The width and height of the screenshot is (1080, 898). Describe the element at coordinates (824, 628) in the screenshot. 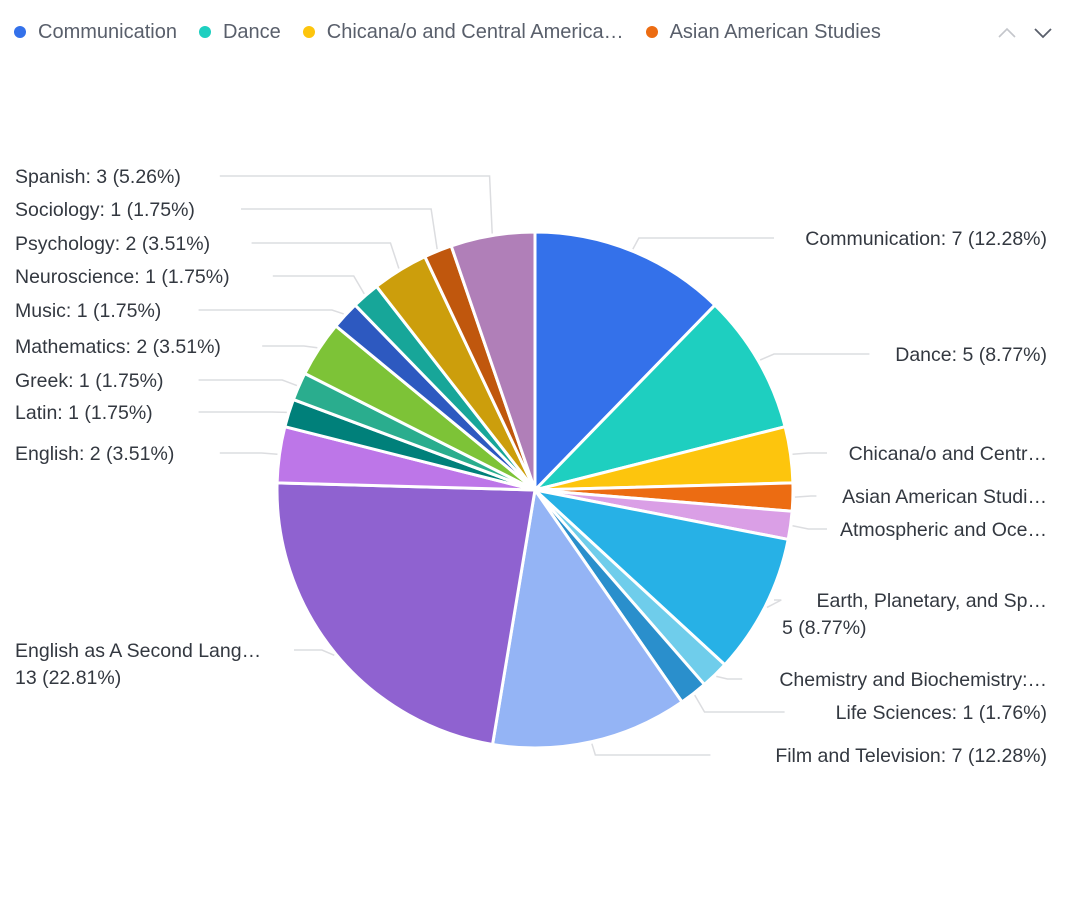

I see `slice-label: 5 (8.77%)` at that location.